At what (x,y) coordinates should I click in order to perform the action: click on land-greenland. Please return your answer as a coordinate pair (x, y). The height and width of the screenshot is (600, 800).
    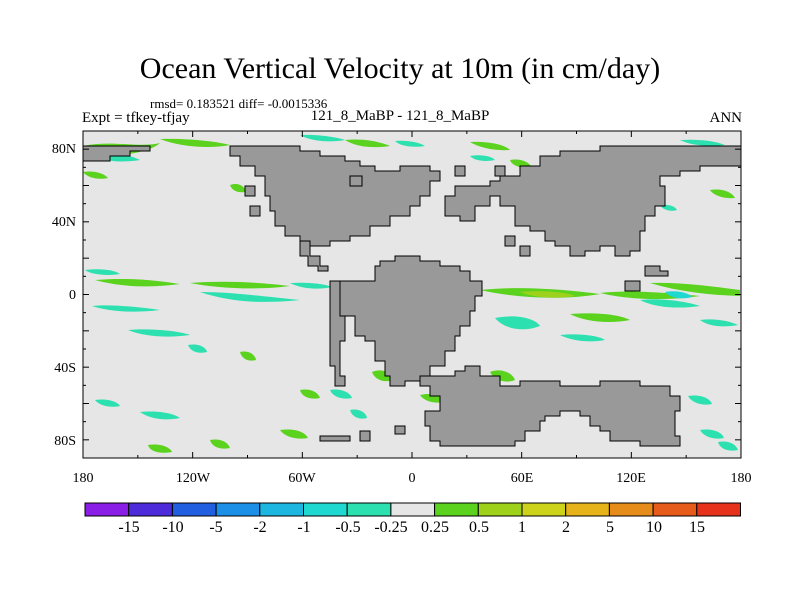
    Looking at the image, I should click on (116, 153).